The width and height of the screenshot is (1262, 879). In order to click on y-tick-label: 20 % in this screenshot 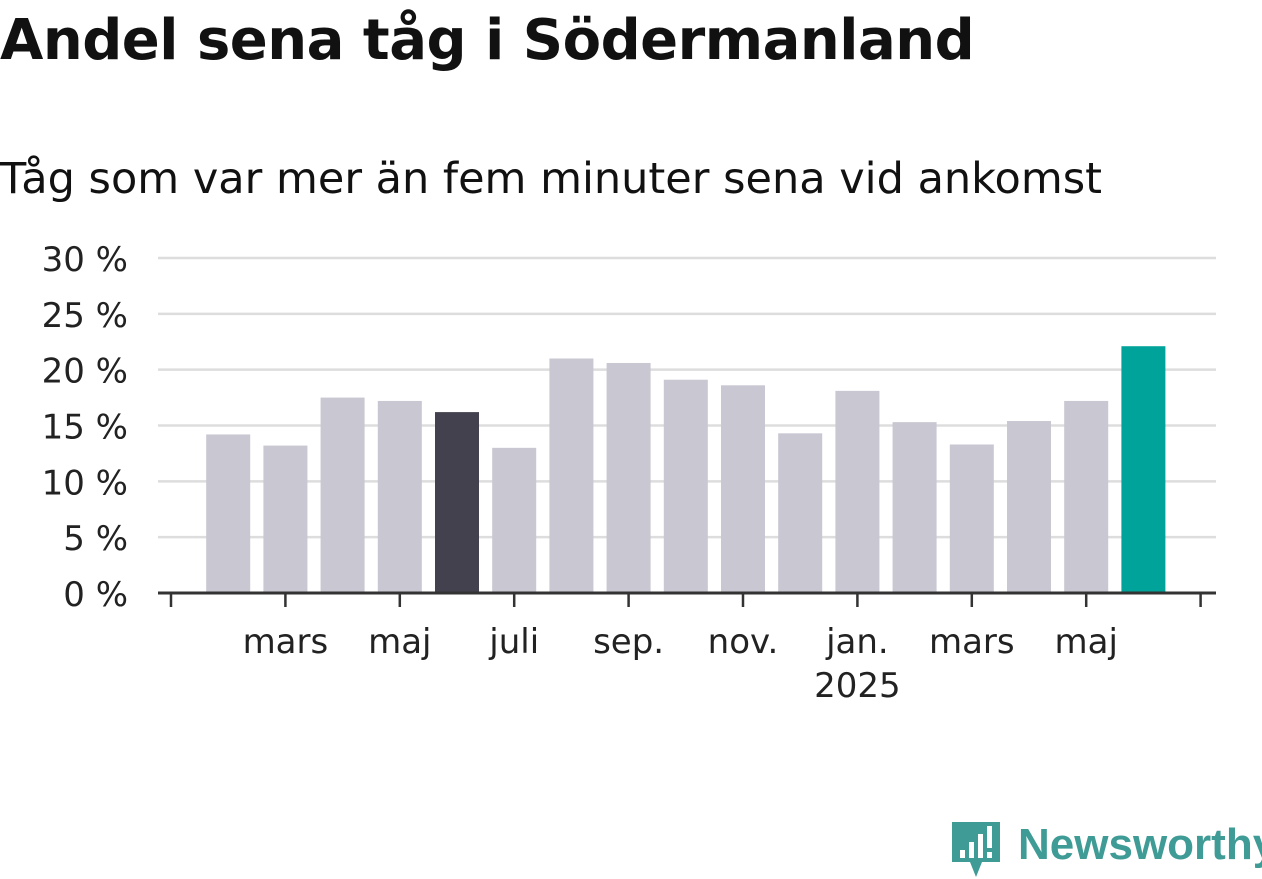, I will do `click(85, 372)`.